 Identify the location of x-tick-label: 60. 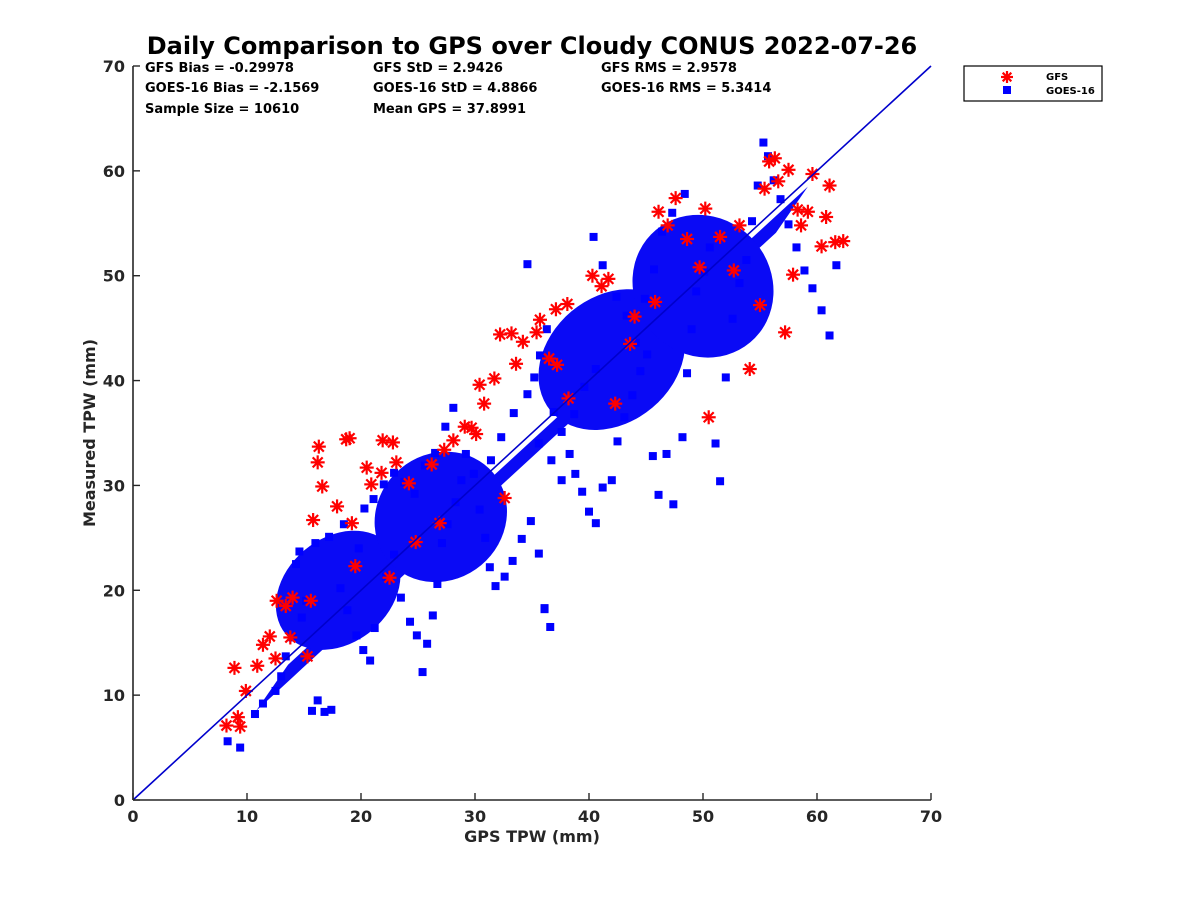
(817, 816).